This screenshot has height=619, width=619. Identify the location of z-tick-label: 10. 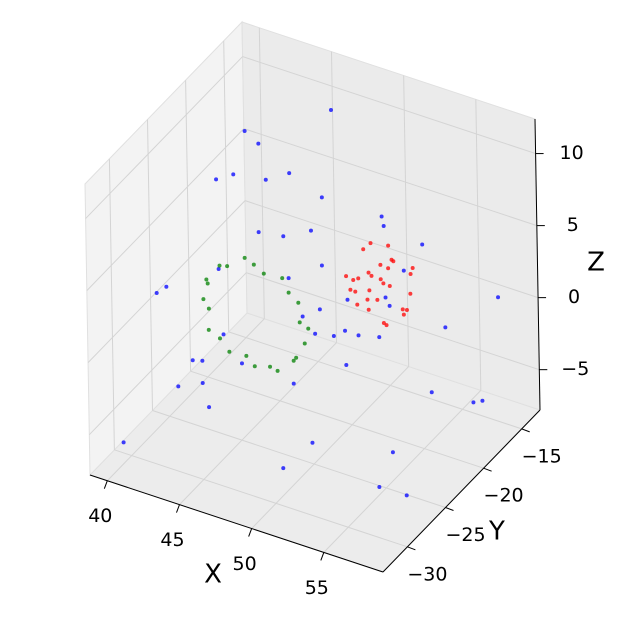
(572, 153).